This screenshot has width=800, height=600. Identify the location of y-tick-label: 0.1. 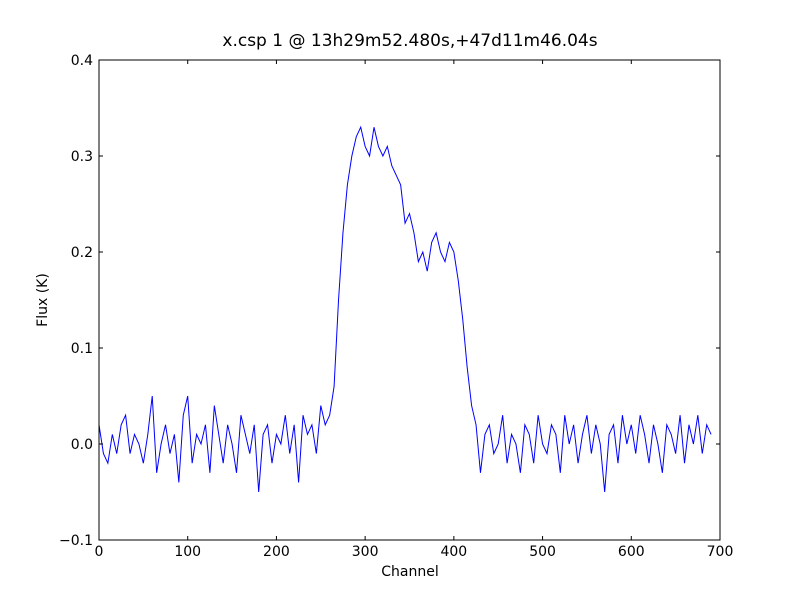
(82, 349).